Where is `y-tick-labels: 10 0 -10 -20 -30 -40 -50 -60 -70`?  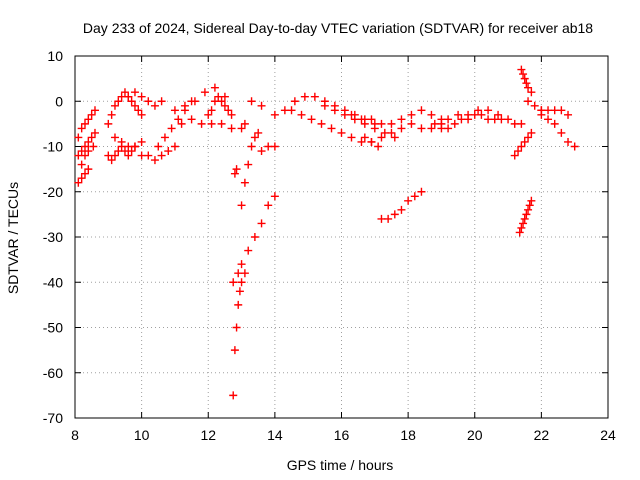
y-tick-labels: 10 0 -10 -20 -30 -40 -50 -60 -70 is located at coordinates (53, 237).